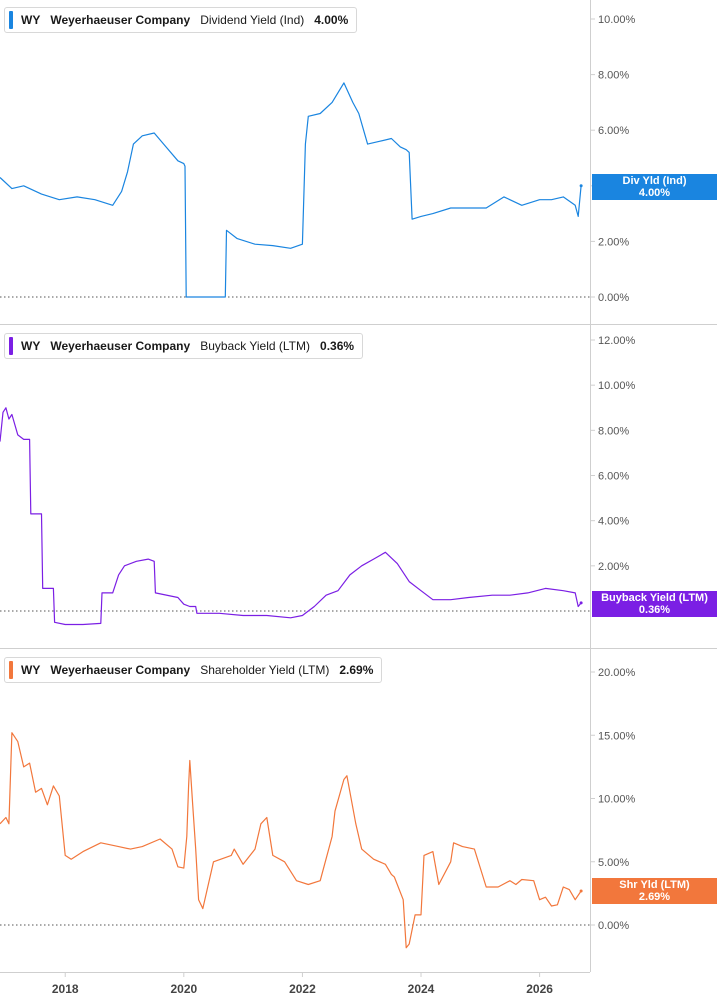  I want to click on last-value-tag-dividend: Div Yld (Ind) 4.00%, so click(654, 187).